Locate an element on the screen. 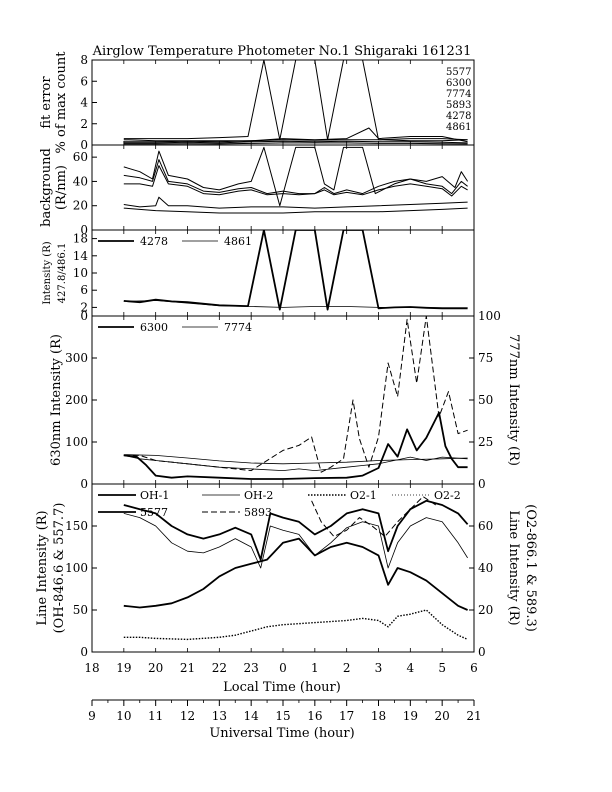  y-tick-label: 40 is located at coordinates (80, 181).